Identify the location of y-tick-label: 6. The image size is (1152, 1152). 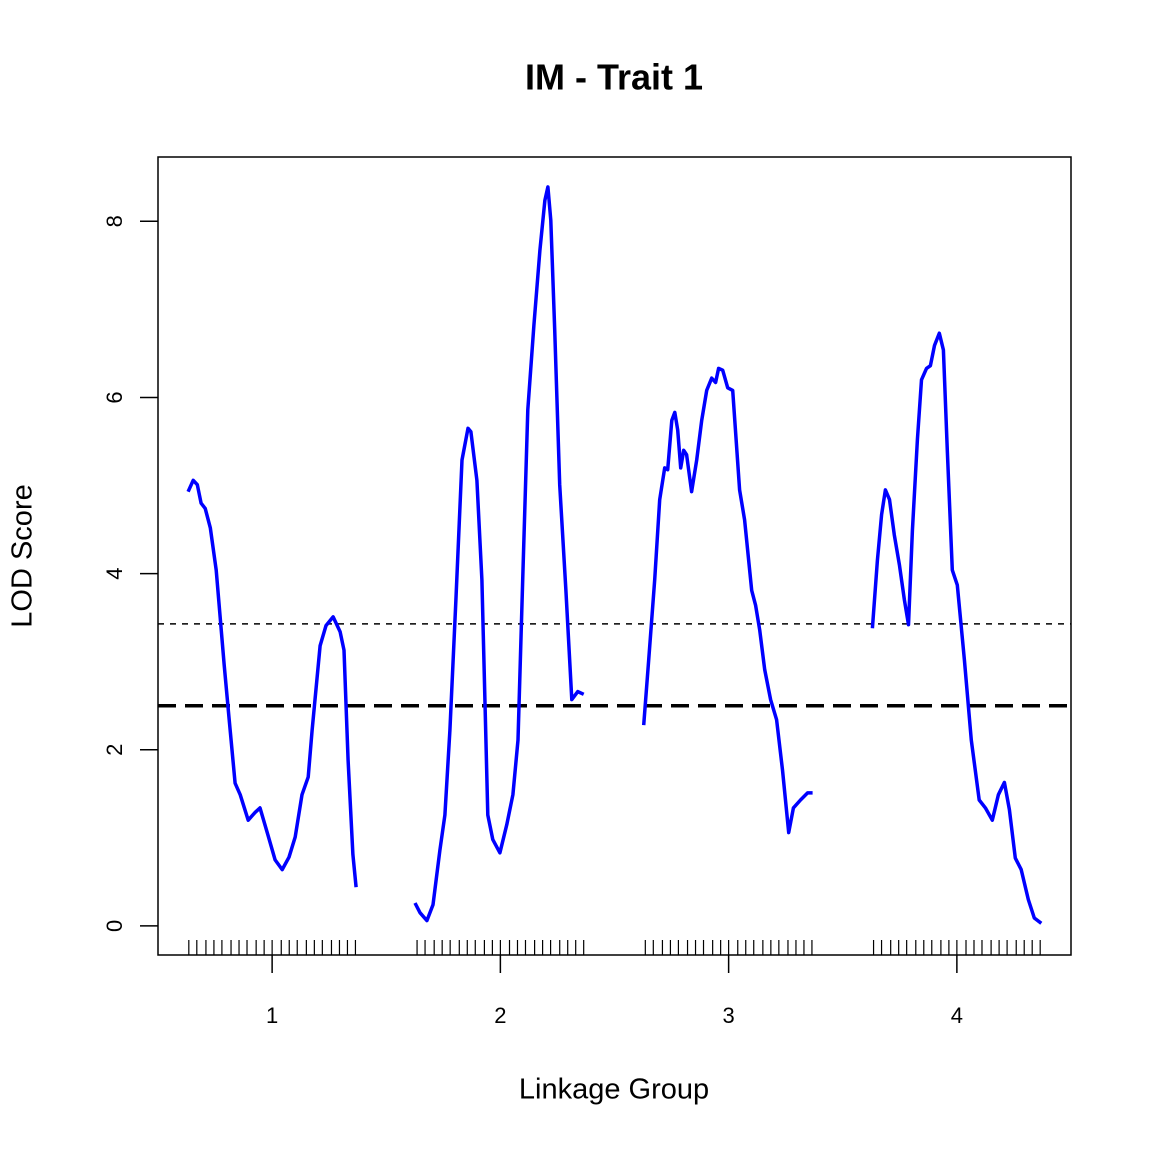
(114, 397).